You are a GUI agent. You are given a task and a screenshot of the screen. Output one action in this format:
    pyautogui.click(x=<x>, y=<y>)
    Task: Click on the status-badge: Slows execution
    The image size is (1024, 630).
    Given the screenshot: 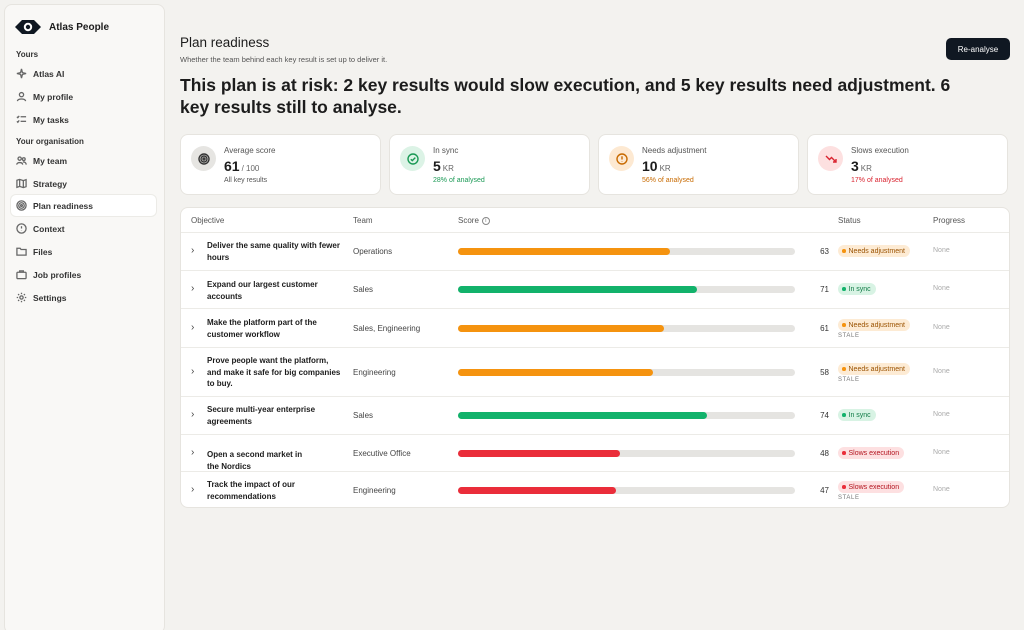 What is the action you would take?
    pyautogui.click(x=871, y=487)
    